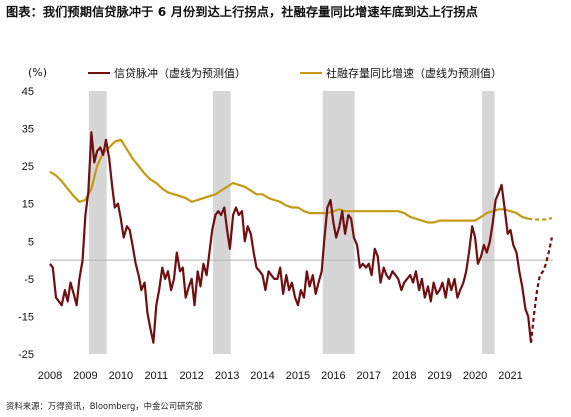 Image resolution: width=571 pixels, height=417 pixels. What do you see at coordinates (298, 376) in the screenshot?
I see `x-tick-label: 2015` at bounding box center [298, 376].